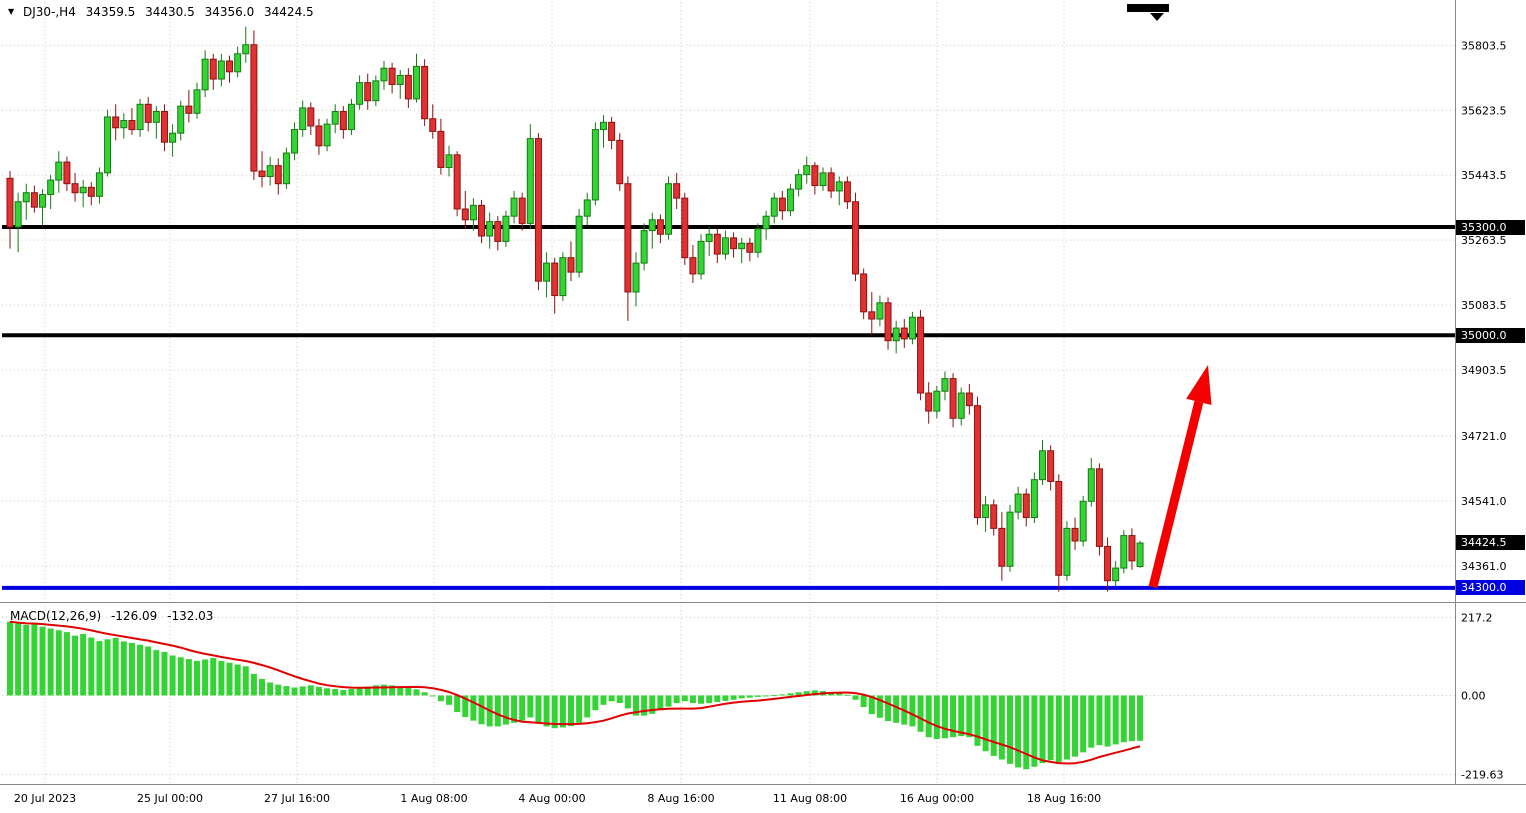 The width and height of the screenshot is (1526, 813). Describe the element at coordinates (170, 12) in the screenshot. I see `bar-high-value: 34430.5` at that location.